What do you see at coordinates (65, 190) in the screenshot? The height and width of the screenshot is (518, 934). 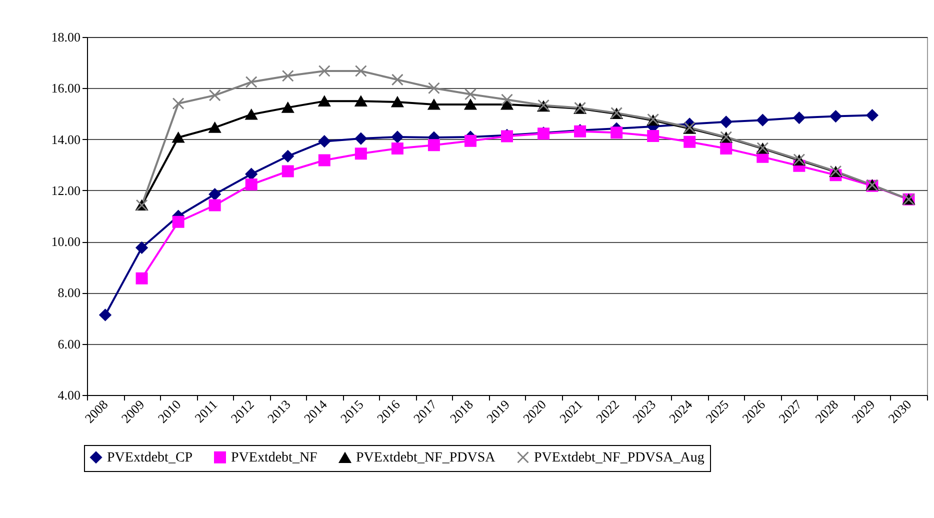 I see `y-tick-label: 12.00` at bounding box center [65, 190].